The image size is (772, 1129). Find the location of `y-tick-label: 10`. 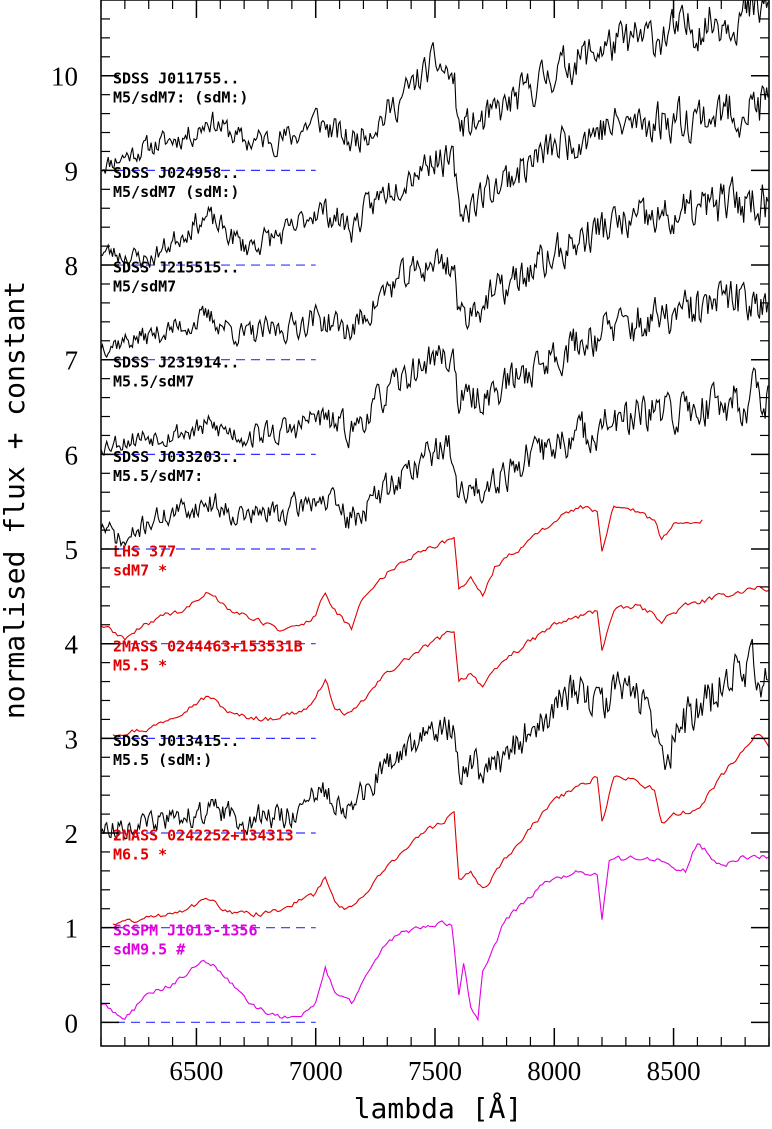

y-tick-label: 10 is located at coordinates (64, 77).